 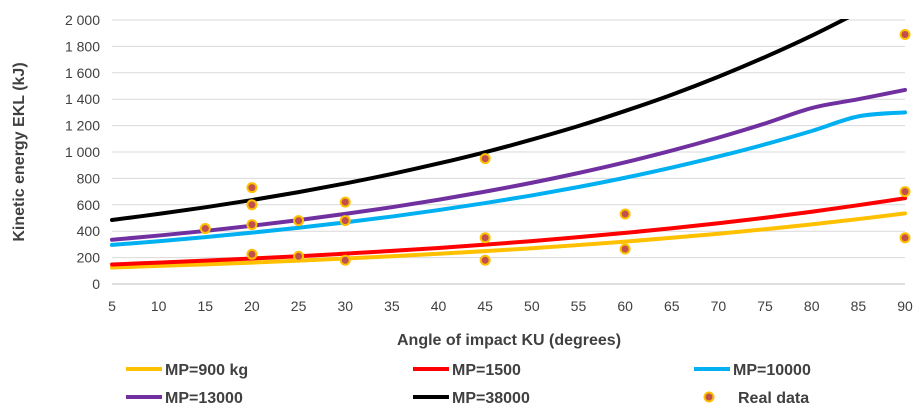 What do you see at coordinates (82, 99) in the screenshot?
I see `y-tick-label: 1 400` at bounding box center [82, 99].